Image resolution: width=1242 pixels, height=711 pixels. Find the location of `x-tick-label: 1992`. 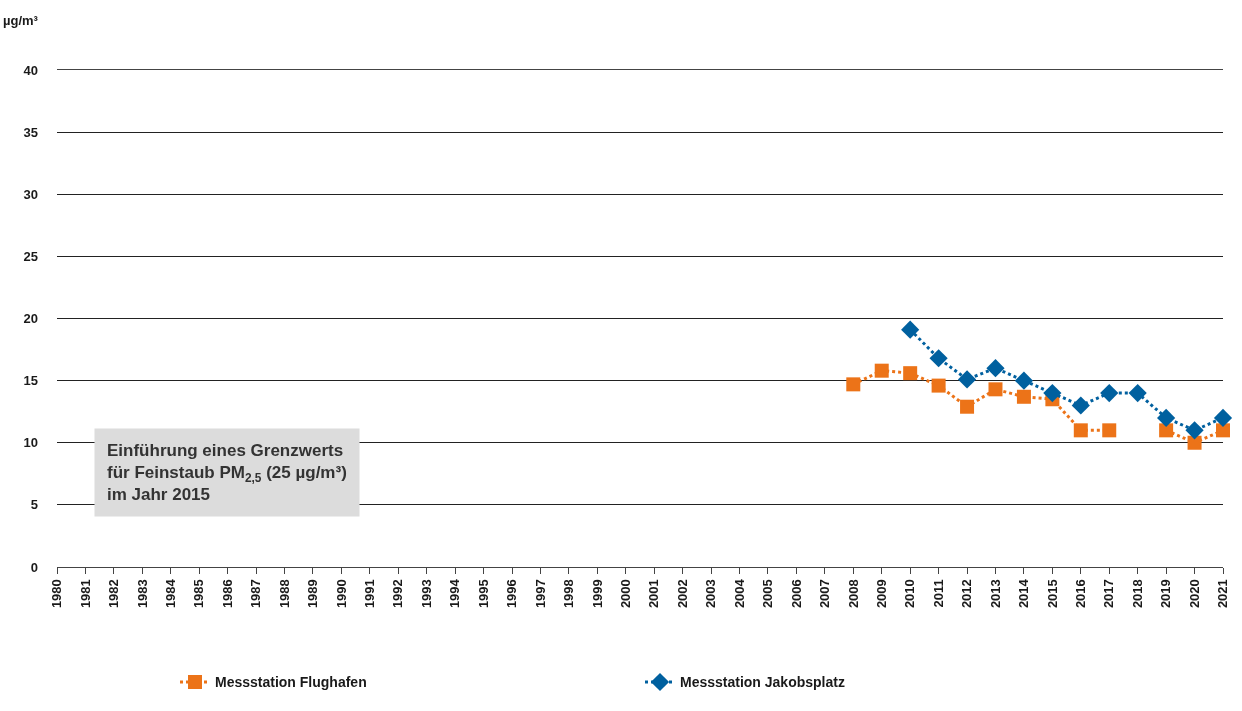

x-tick-label: 1992 is located at coordinates (398, 594).